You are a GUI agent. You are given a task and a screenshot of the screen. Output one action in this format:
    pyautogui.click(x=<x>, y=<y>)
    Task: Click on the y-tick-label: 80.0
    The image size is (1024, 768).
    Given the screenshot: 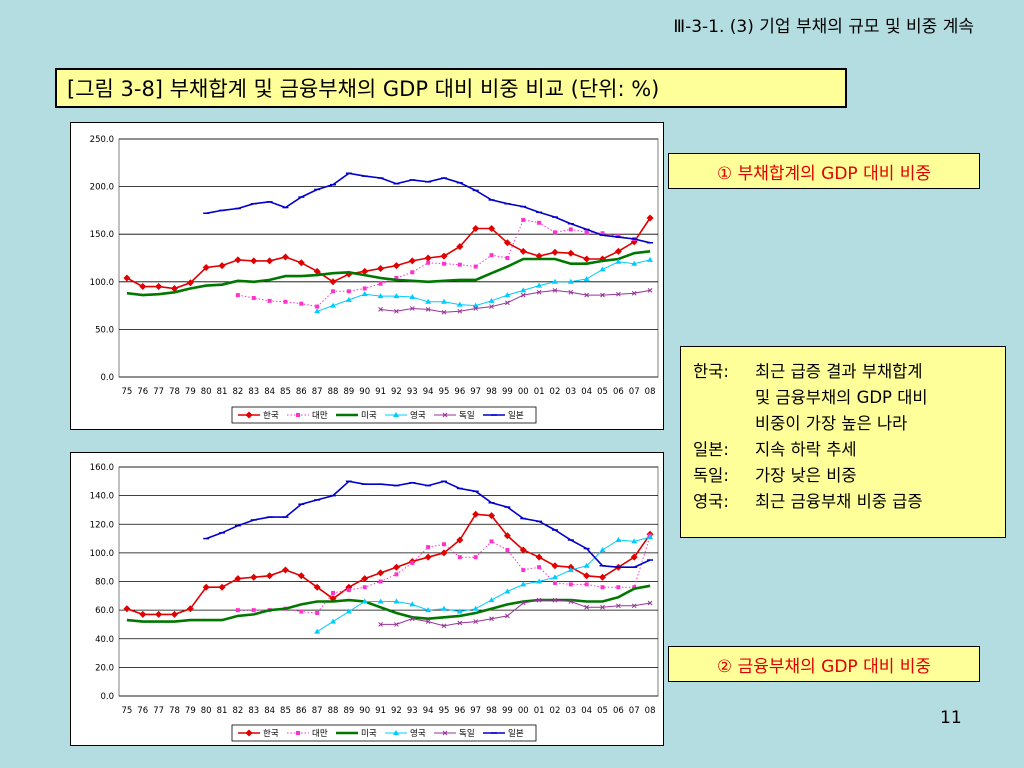 What is the action you would take?
    pyautogui.click(x=104, y=583)
    